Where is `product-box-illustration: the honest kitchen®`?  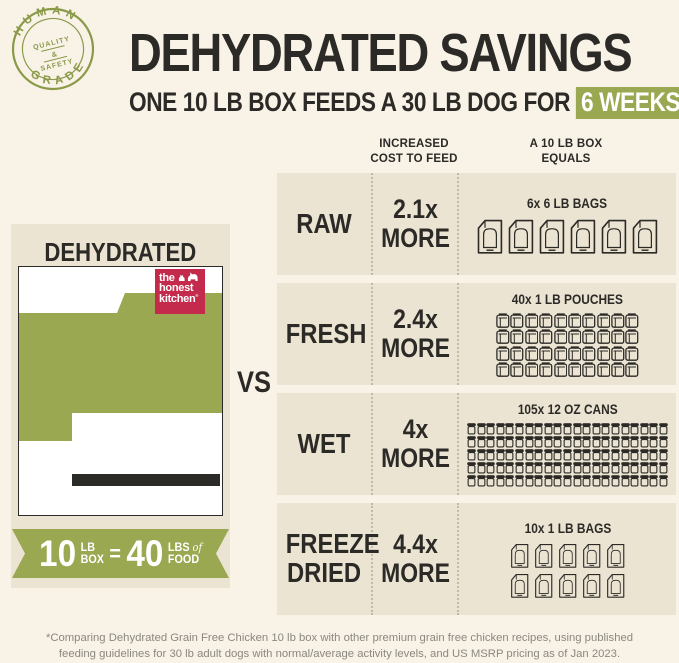
product-box-illustration: the honest kitchen® is located at coordinates (120, 391).